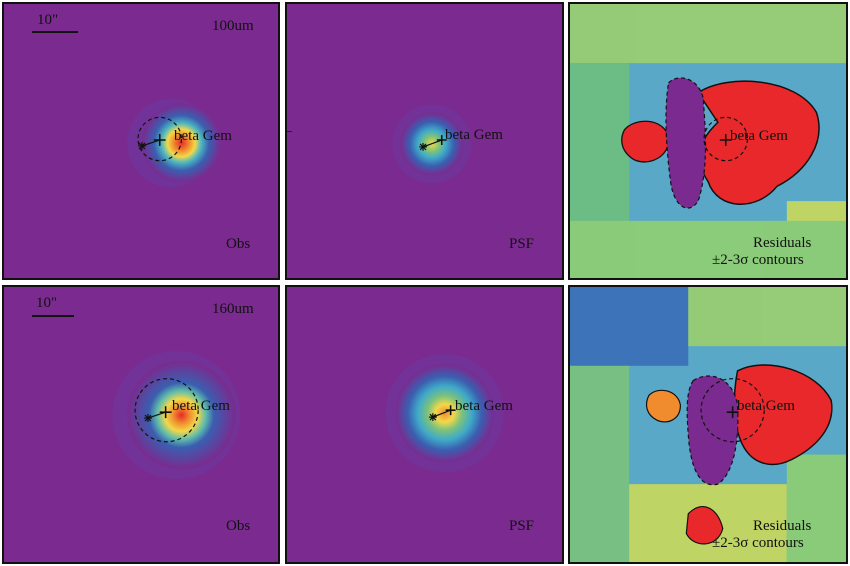  I want to click on right-axis-tick, so click(289, 131).